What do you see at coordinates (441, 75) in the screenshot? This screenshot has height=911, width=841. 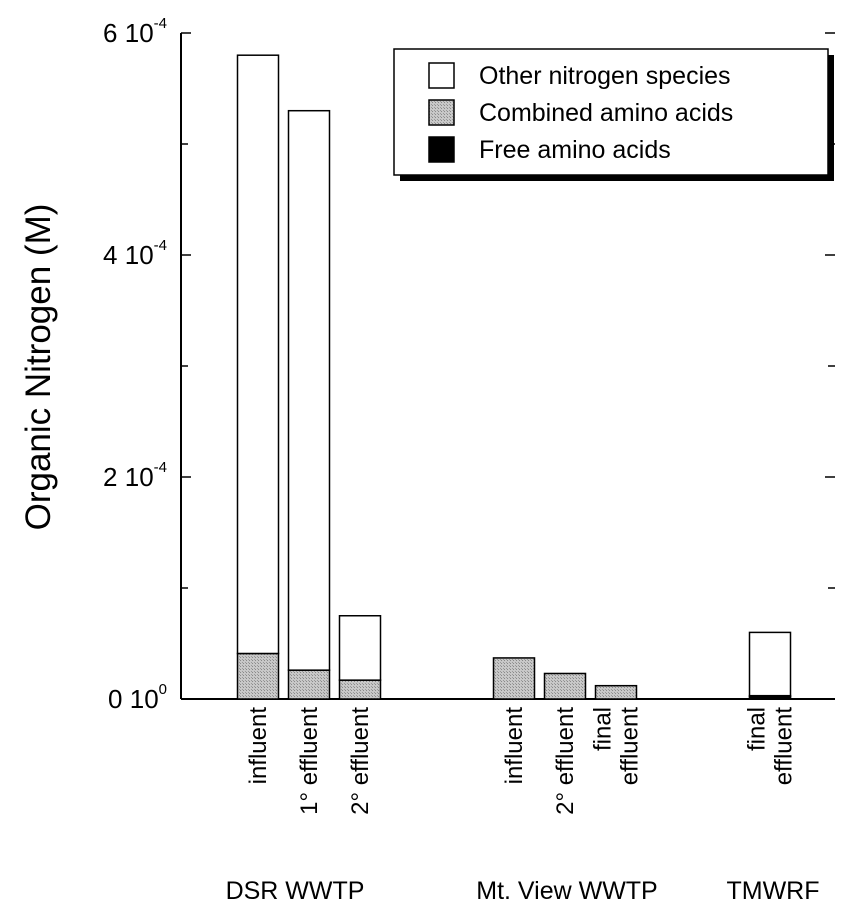 I see `legend-swatch-other` at bounding box center [441, 75].